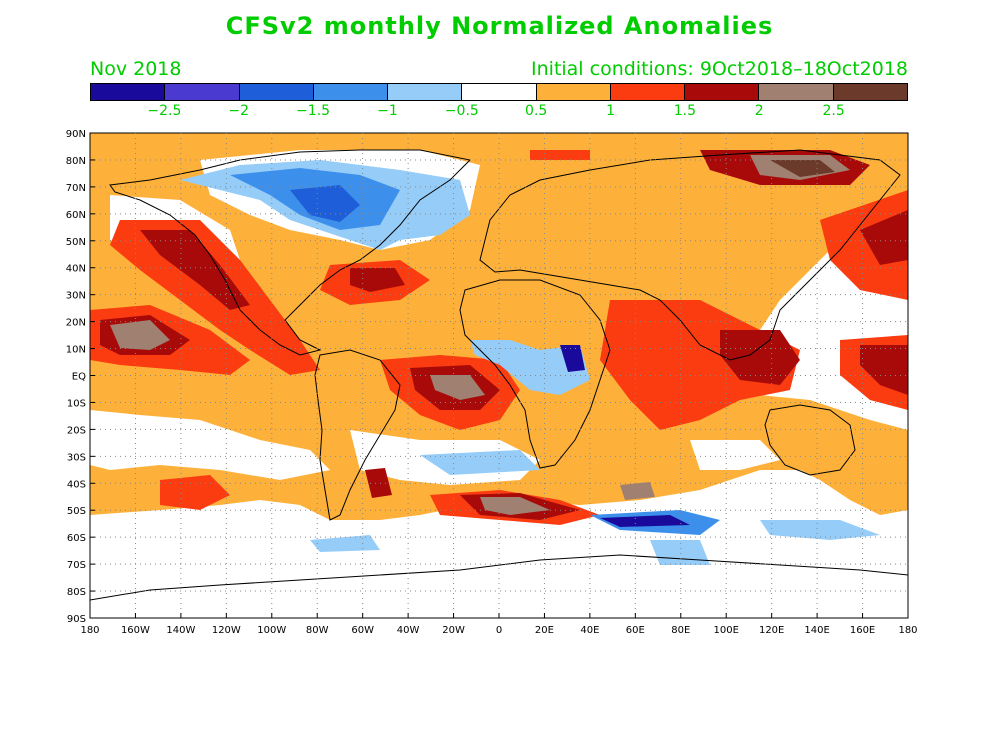 This screenshot has height=750, width=999. What do you see at coordinates (690, 255) in the screenshot?
I see `coastline-eurasia` at bounding box center [690, 255].